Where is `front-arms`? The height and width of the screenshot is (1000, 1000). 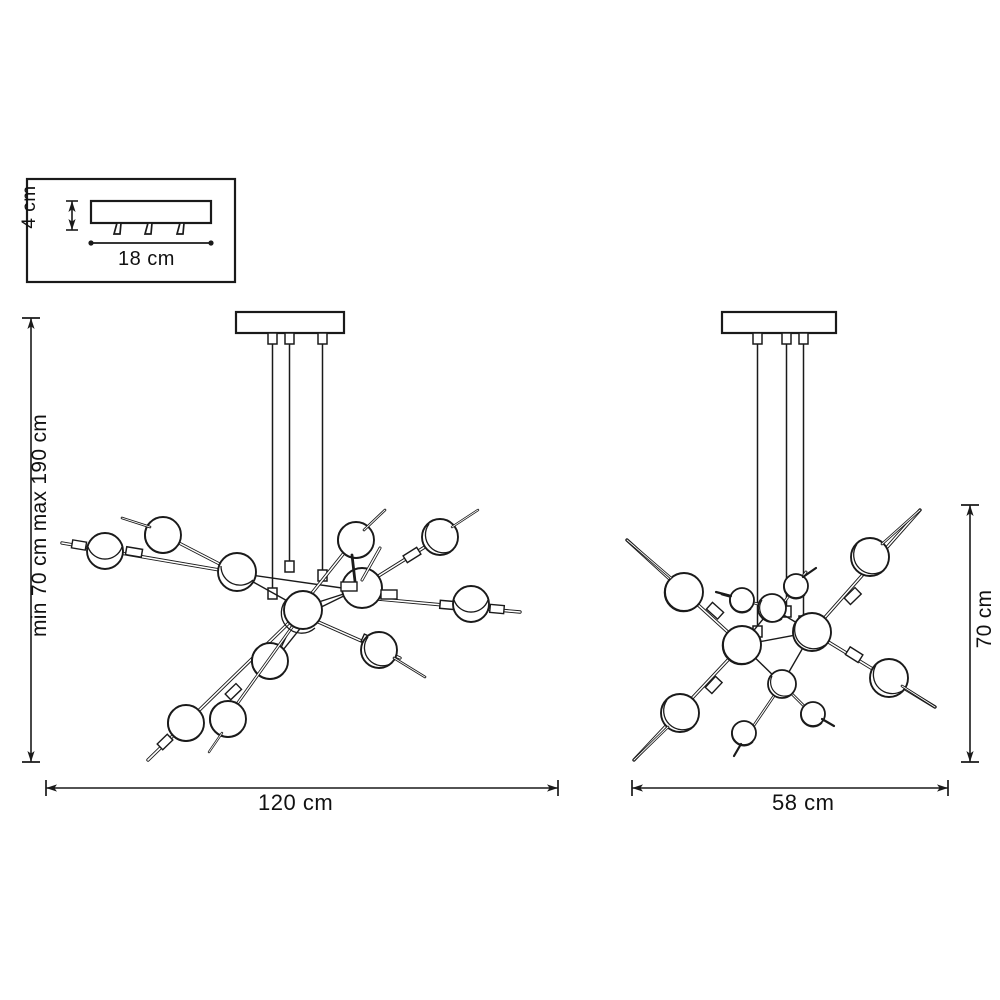 front-arms is located at coordinates (291, 635).